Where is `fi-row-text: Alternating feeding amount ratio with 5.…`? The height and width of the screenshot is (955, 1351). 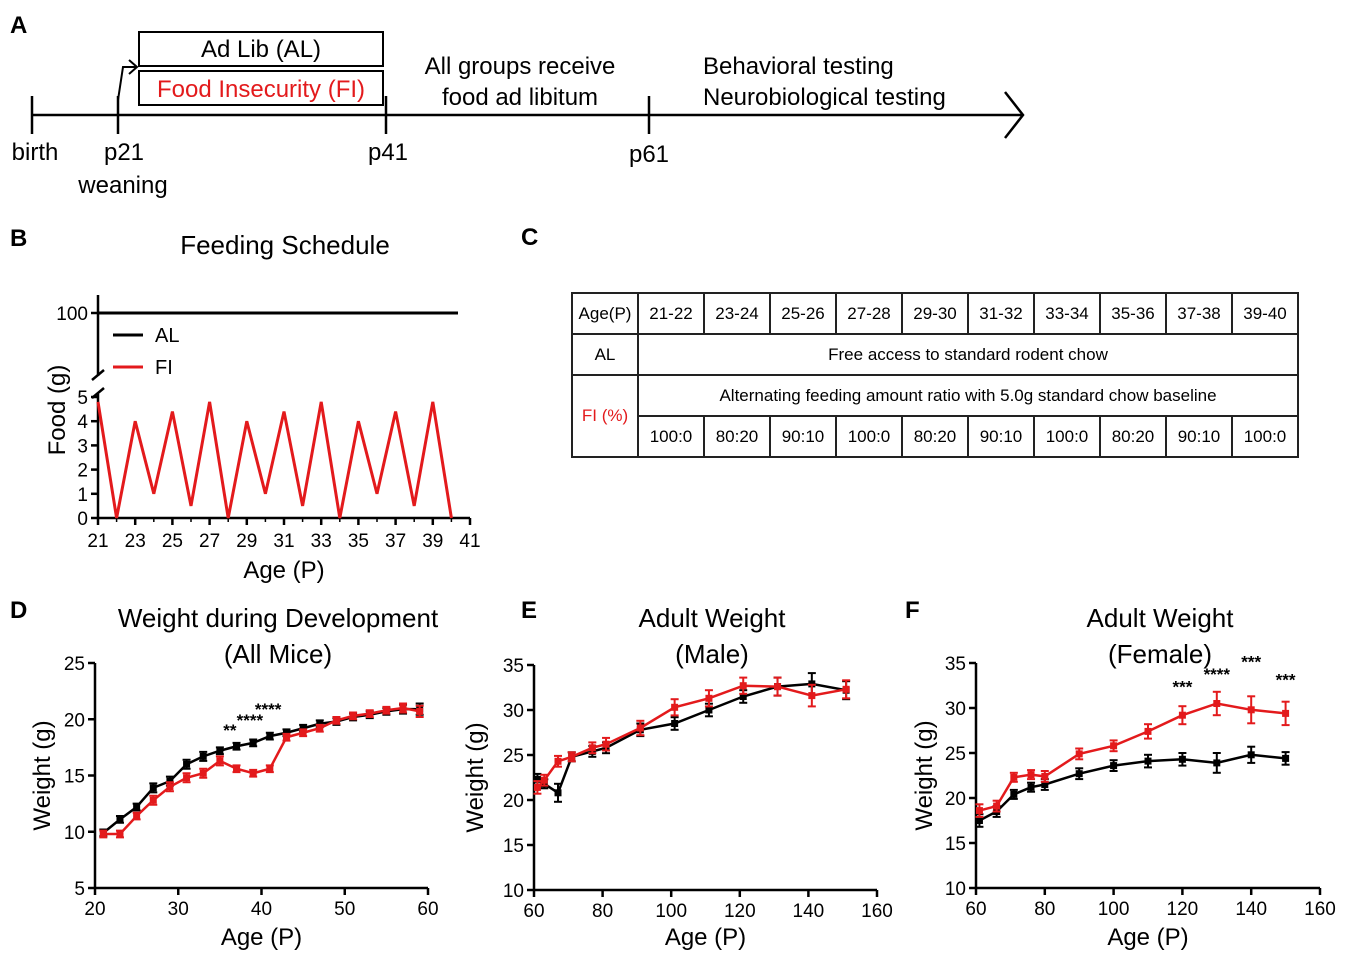 fi-row-text: Alternating feeding amount ratio with 5.… is located at coordinates (968, 395).